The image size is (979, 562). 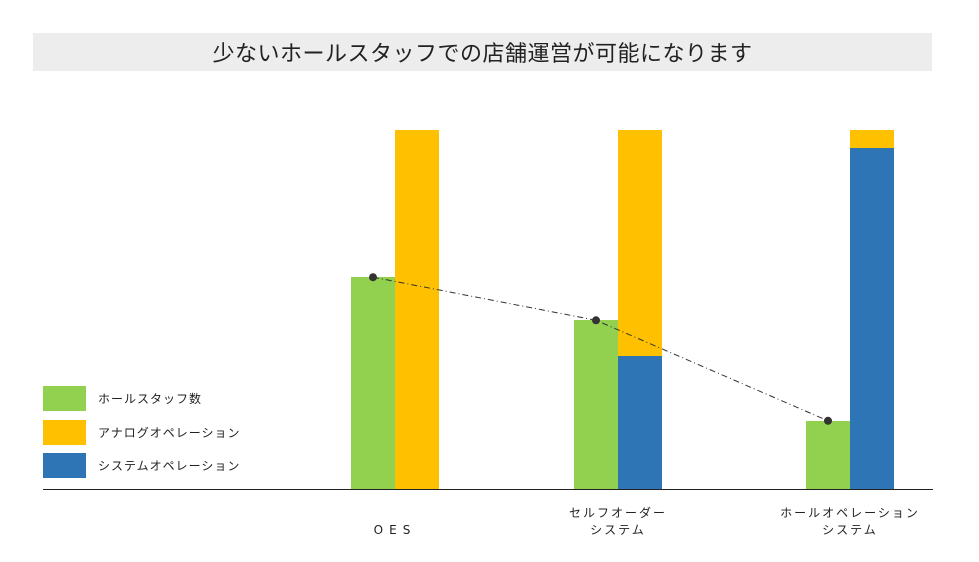 I want to click on chart-title-bar: 少ないホールスタッフでの店舗運営が可能になります, so click(x=482, y=52).